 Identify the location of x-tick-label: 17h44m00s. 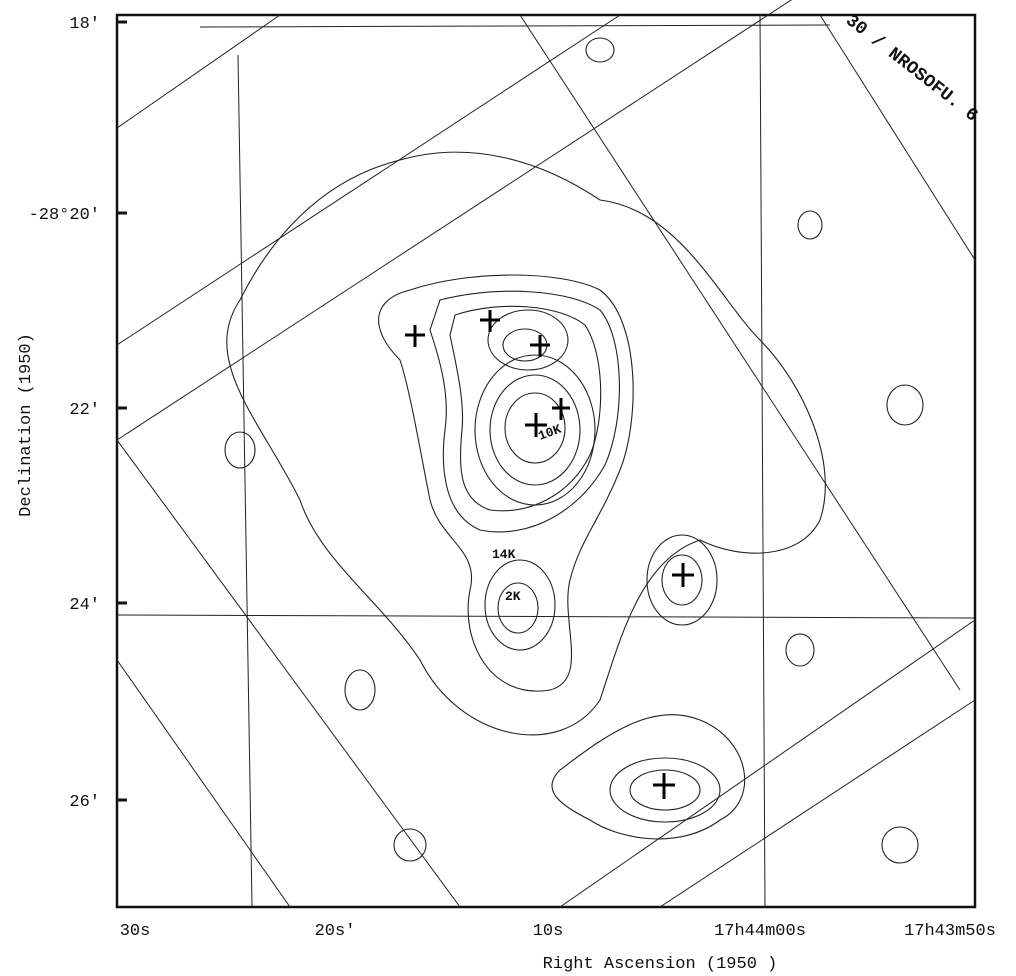
(760, 931).